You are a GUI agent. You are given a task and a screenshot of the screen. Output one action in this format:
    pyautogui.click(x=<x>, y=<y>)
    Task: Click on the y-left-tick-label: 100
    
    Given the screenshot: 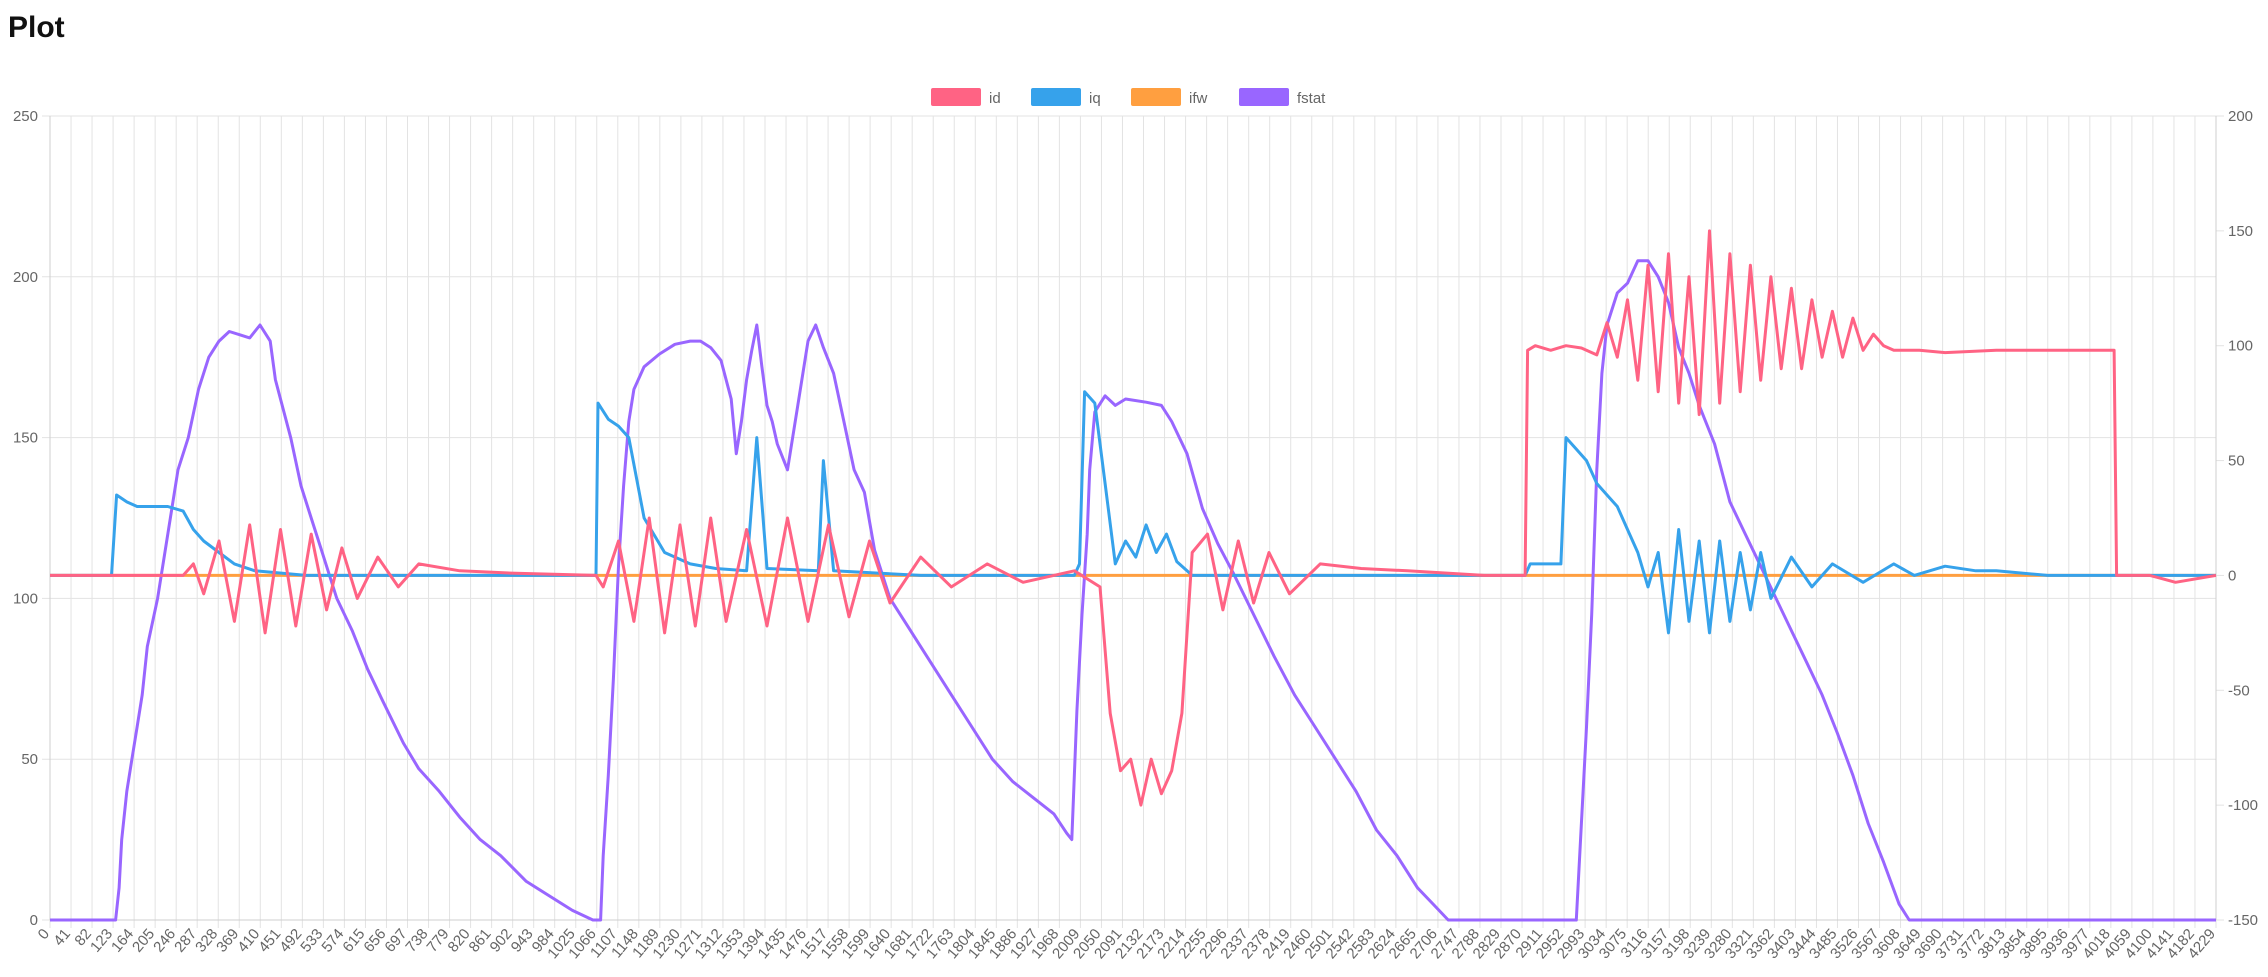 What is the action you would take?
    pyautogui.click(x=25, y=598)
    